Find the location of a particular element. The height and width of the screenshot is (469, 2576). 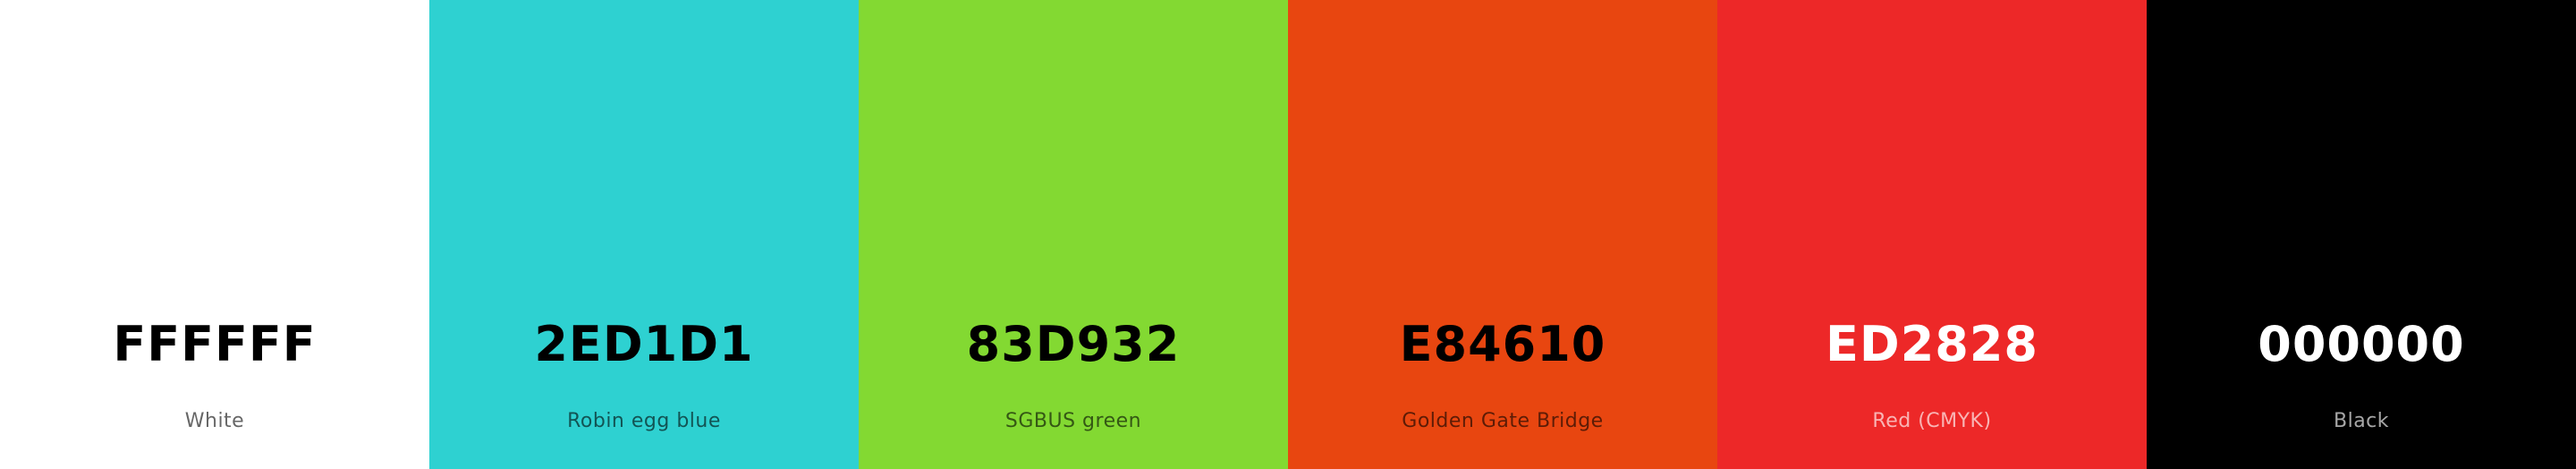

swatch-hex-code: 000000 is located at coordinates (2361, 344).